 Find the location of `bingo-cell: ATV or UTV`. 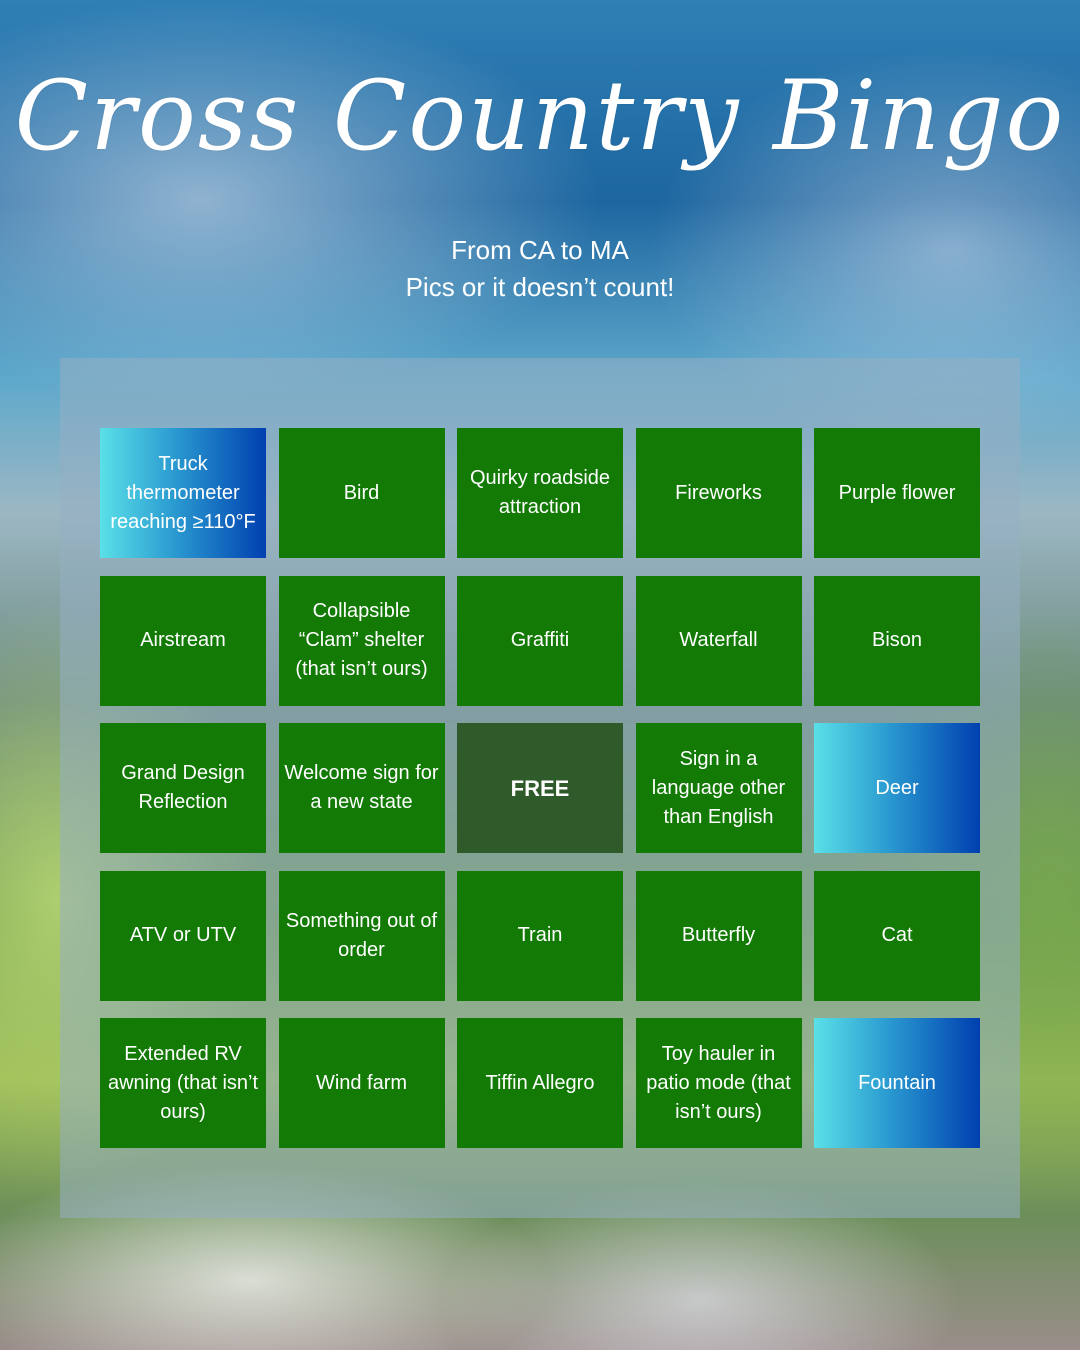

bingo-cell: ATV or UTV is located at coordinates (183, 935).